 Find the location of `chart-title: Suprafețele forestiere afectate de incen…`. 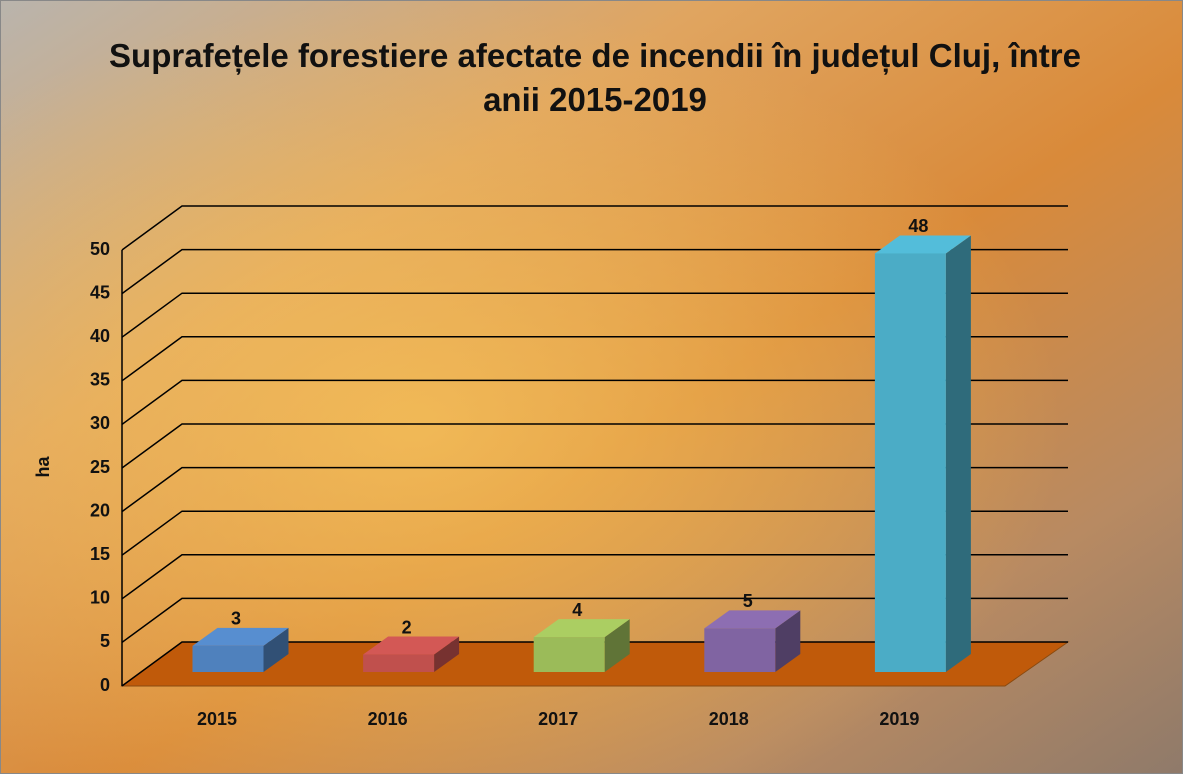

chart-title: Suprafețele forestiere afectate de incen… is located at coordinates (595, 77).